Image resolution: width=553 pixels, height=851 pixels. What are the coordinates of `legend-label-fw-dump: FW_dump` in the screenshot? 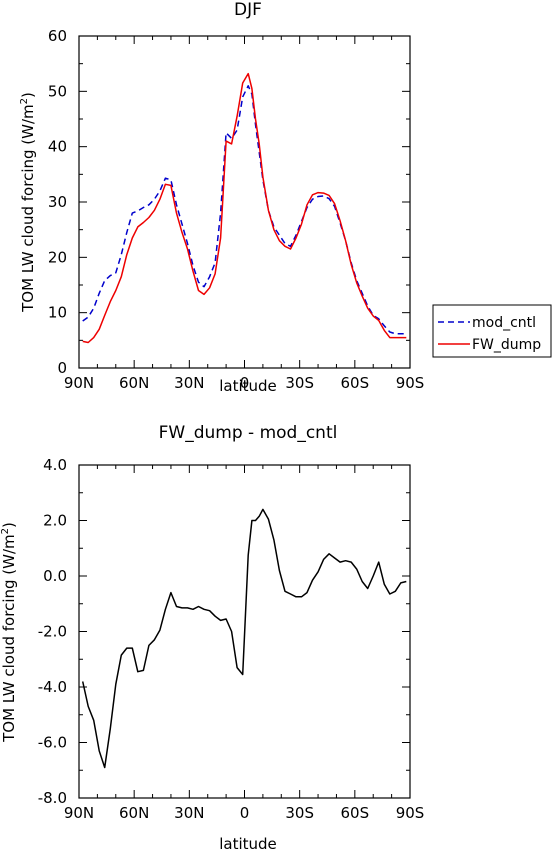 It's located at (506, 345).